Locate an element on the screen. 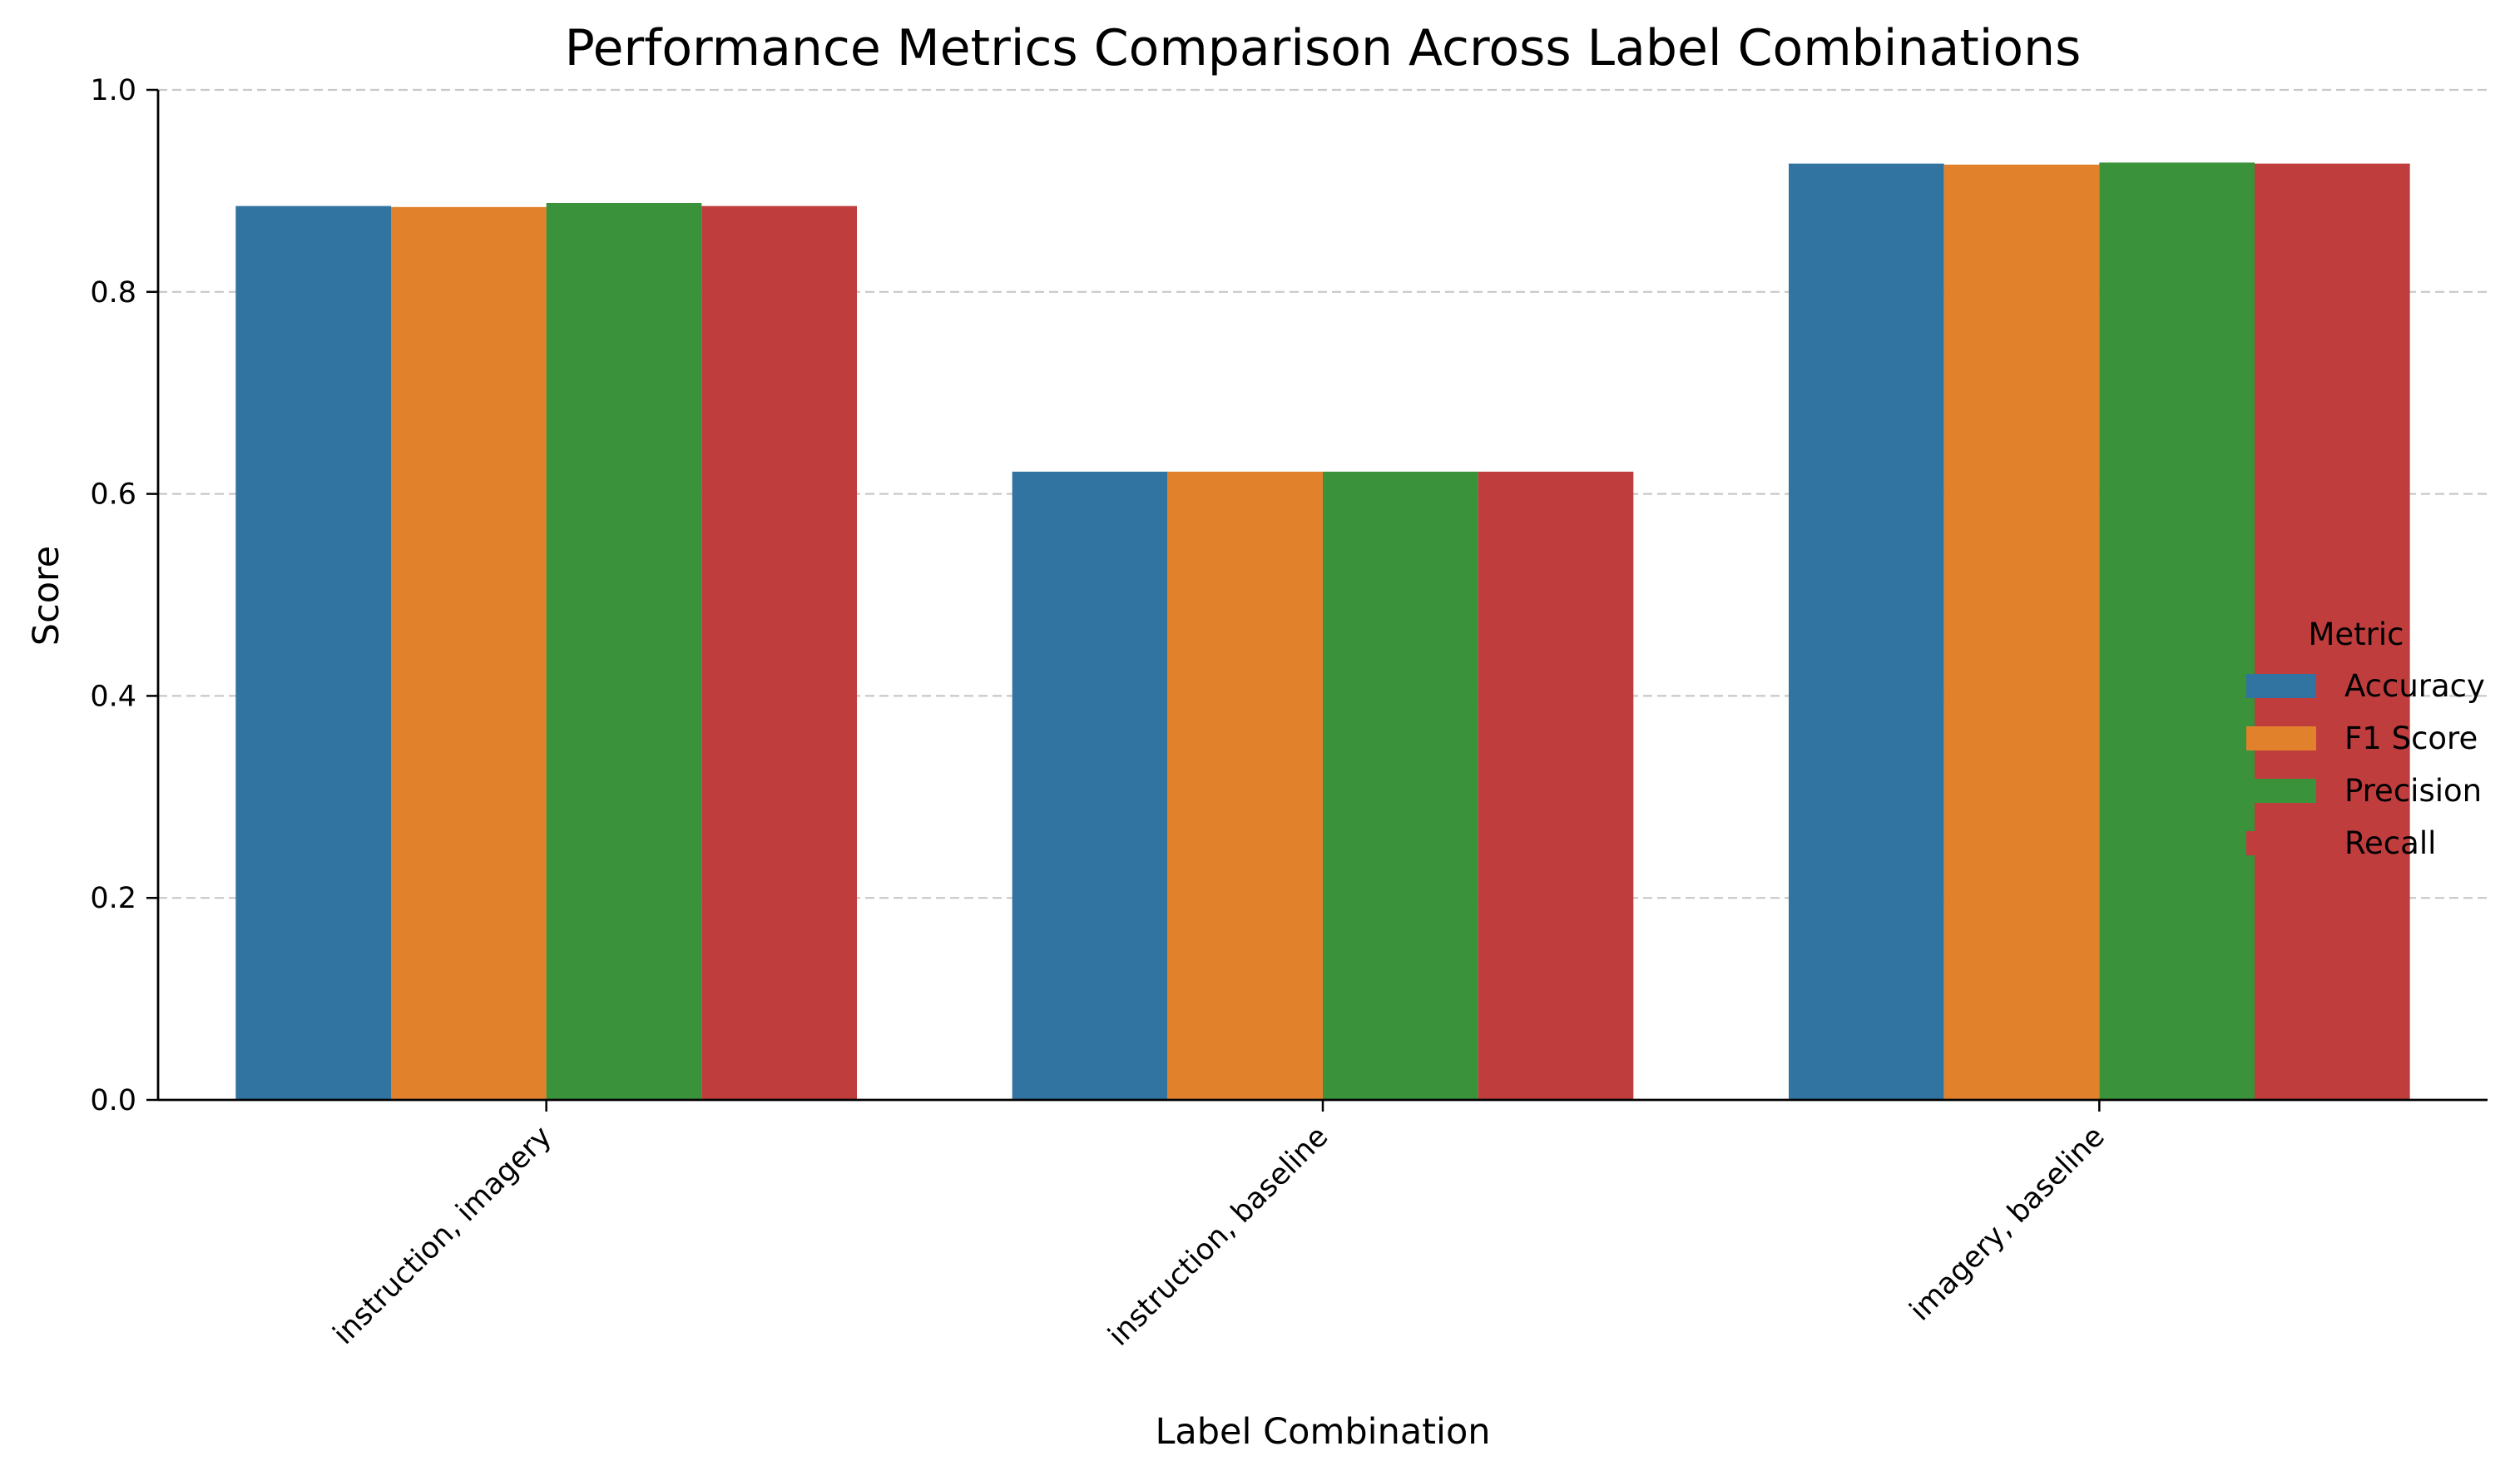  y-tick-label: 0.2 is located at coordinates (113, 899).